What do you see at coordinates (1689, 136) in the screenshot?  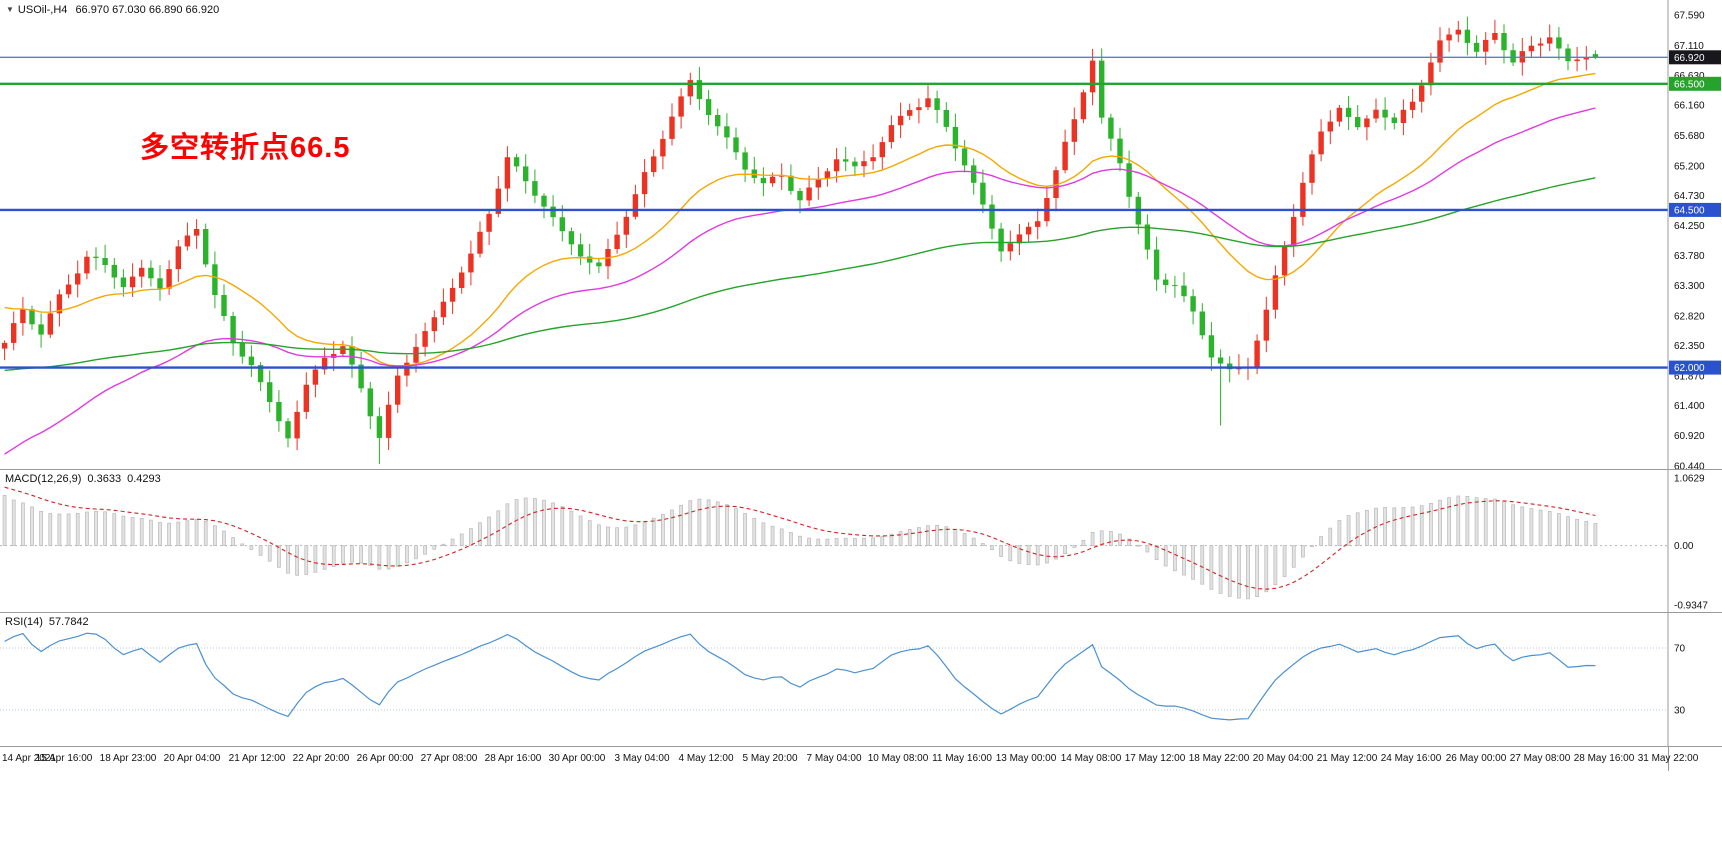 I see `price-tick: 65.680` at bounding box center [1689, 136].